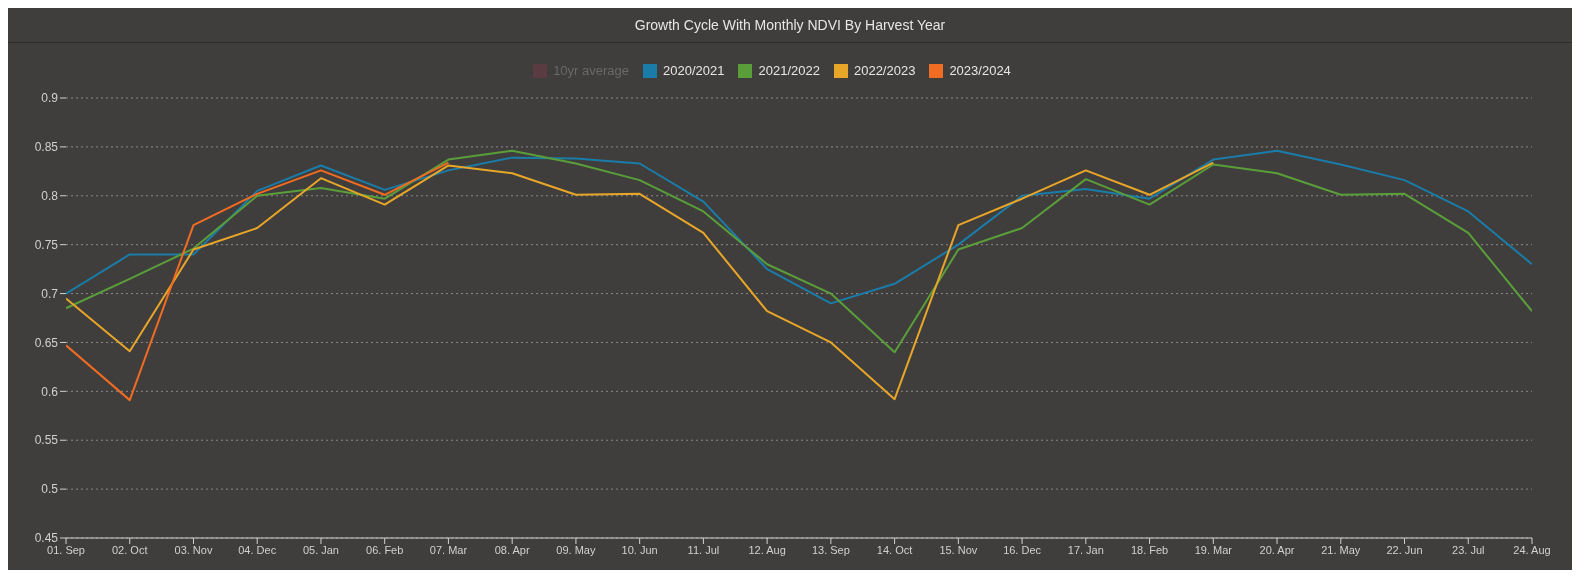 Image resolution: width=1580 pixels, height=578 pixels. What do you see at coordinates (257, 549) in the screenshot?
I see `x-tick-label: 04. Dec` at bounding box center [257, 549].